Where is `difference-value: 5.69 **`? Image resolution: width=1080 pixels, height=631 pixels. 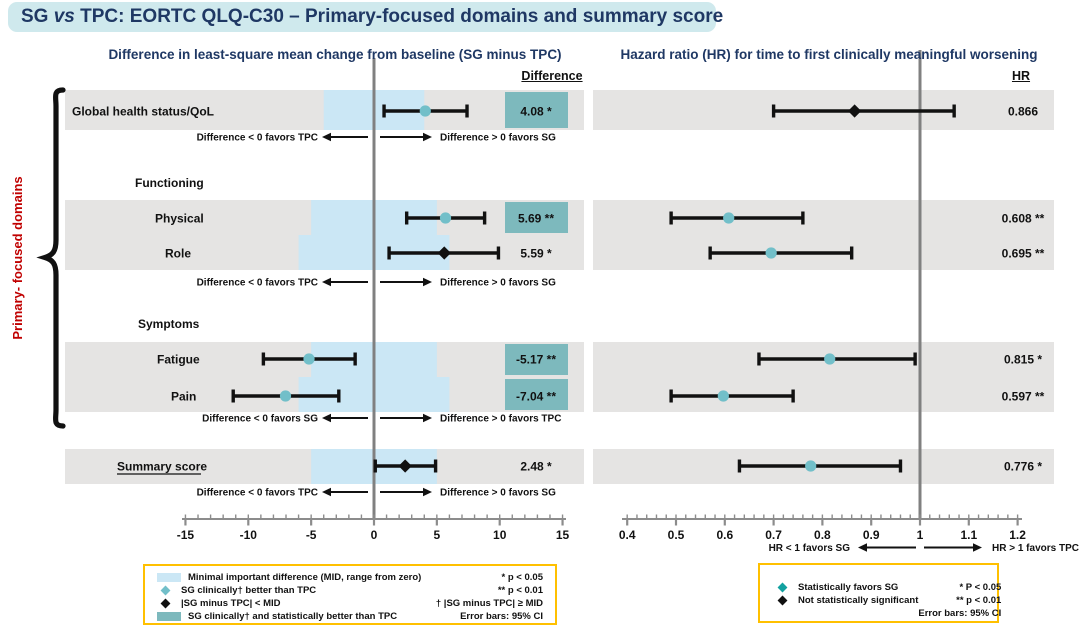 difference-value: 5.69 ** is located at coordinates (536, 219).